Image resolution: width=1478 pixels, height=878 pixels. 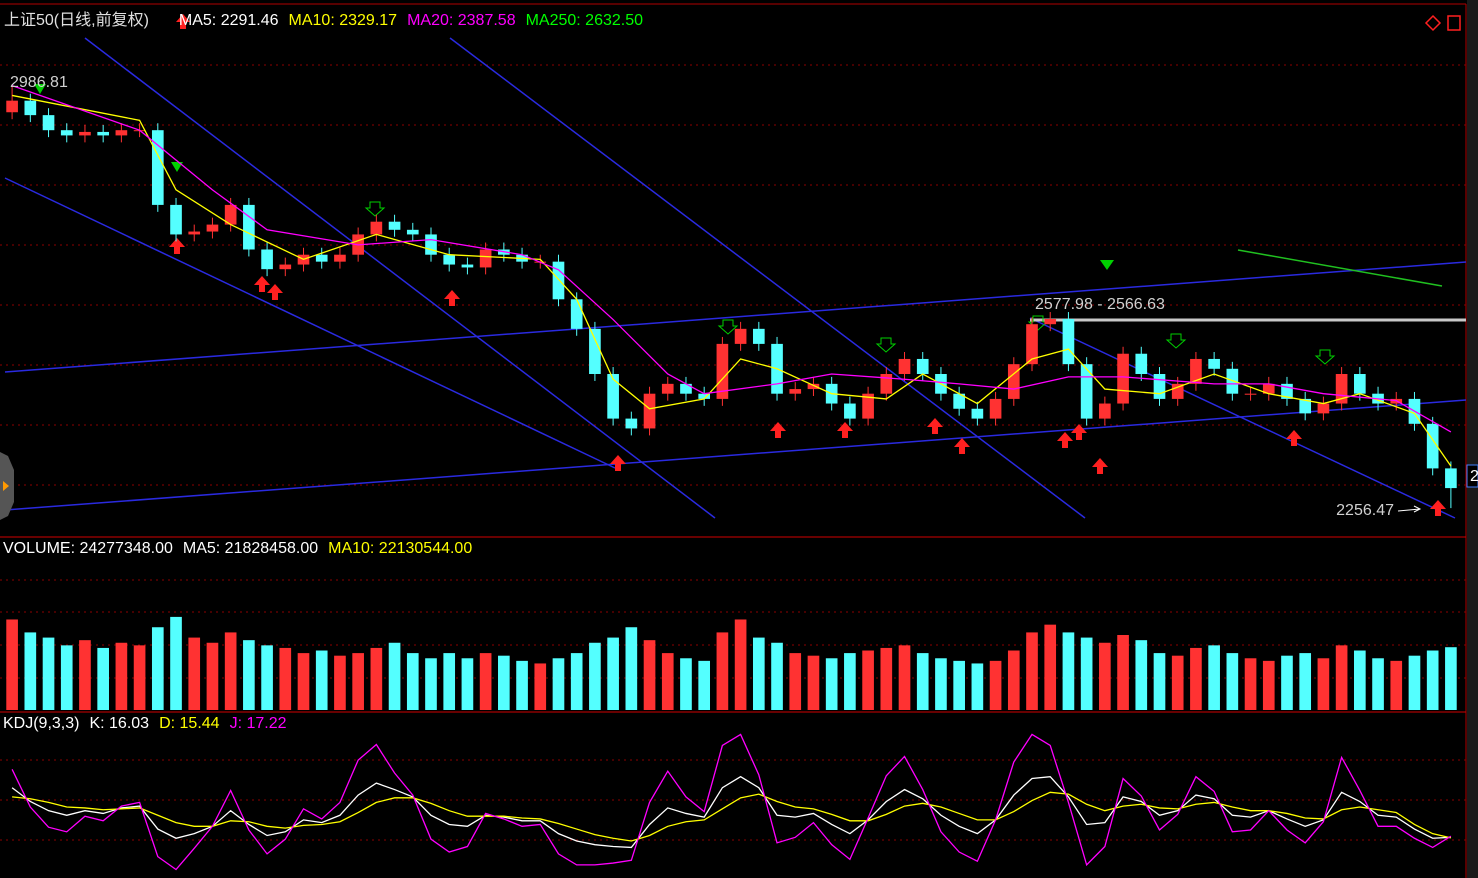 What do you see at coordinates (258, 723) in the screenshot?
I see `legend-entry: J: 17.22` at bounding box center [258, 723].